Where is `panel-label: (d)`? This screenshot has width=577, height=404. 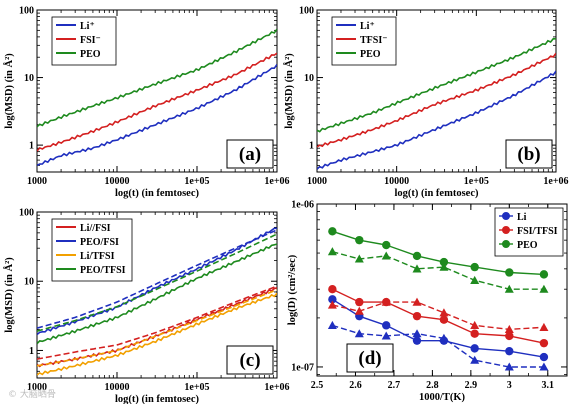
panel-label: (d) is located at coordinates (369, 358).